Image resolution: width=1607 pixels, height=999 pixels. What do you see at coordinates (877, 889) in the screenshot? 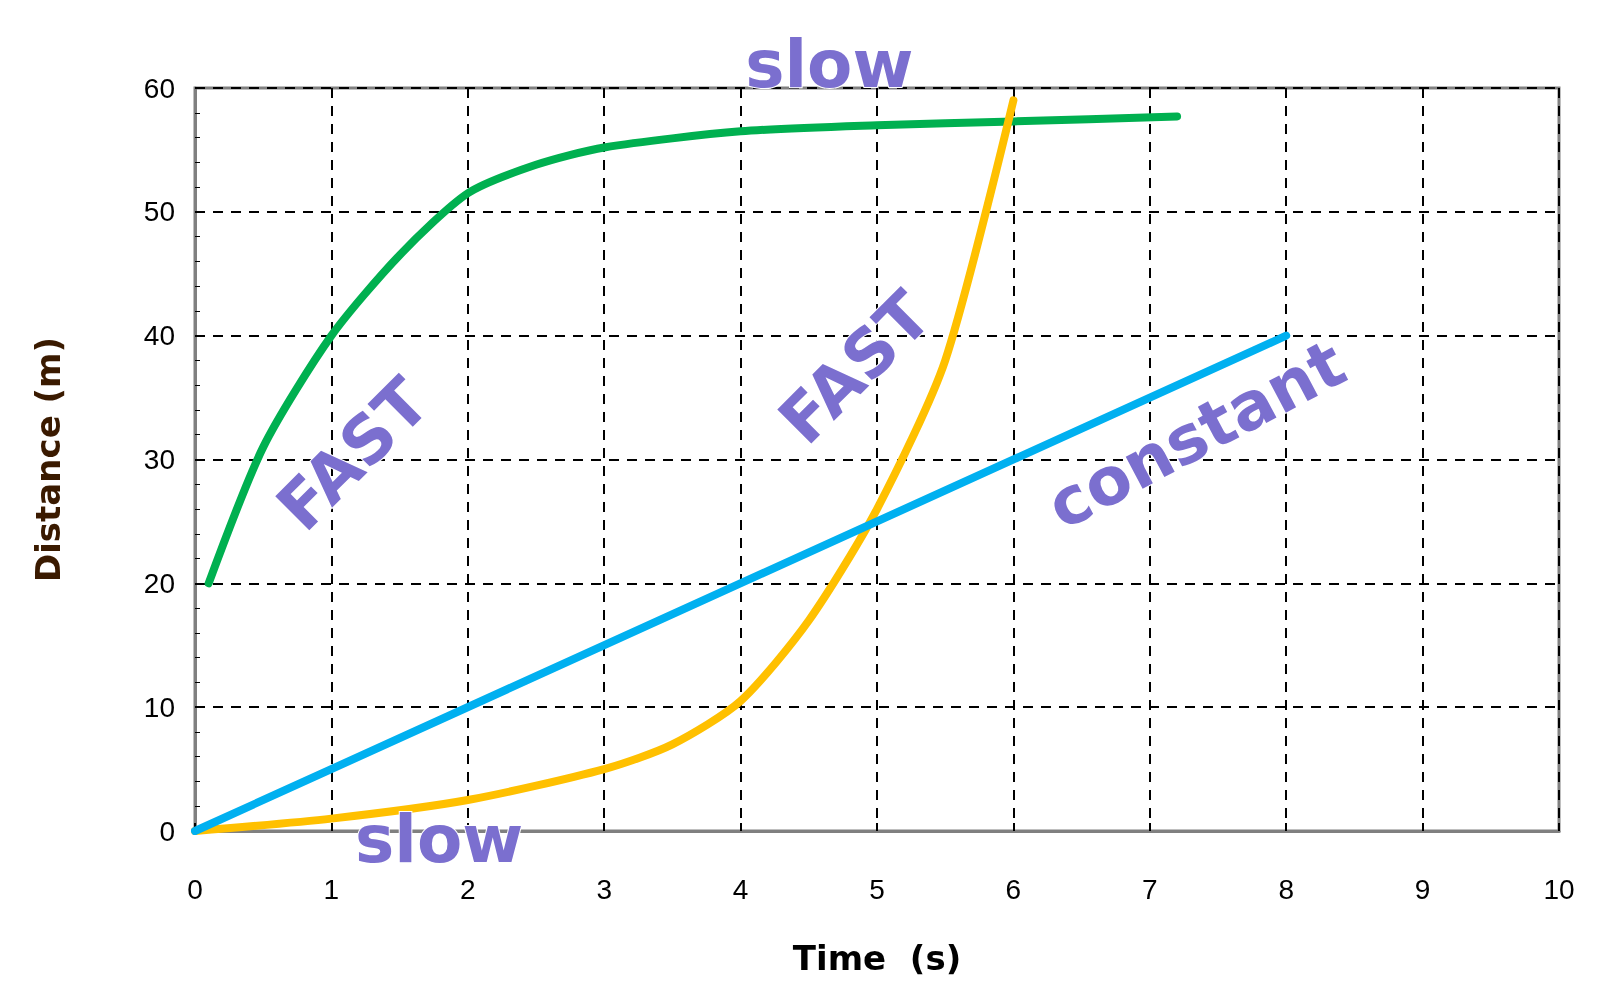
I see `x-tick-label: 5` at bounding box center [877, 889].